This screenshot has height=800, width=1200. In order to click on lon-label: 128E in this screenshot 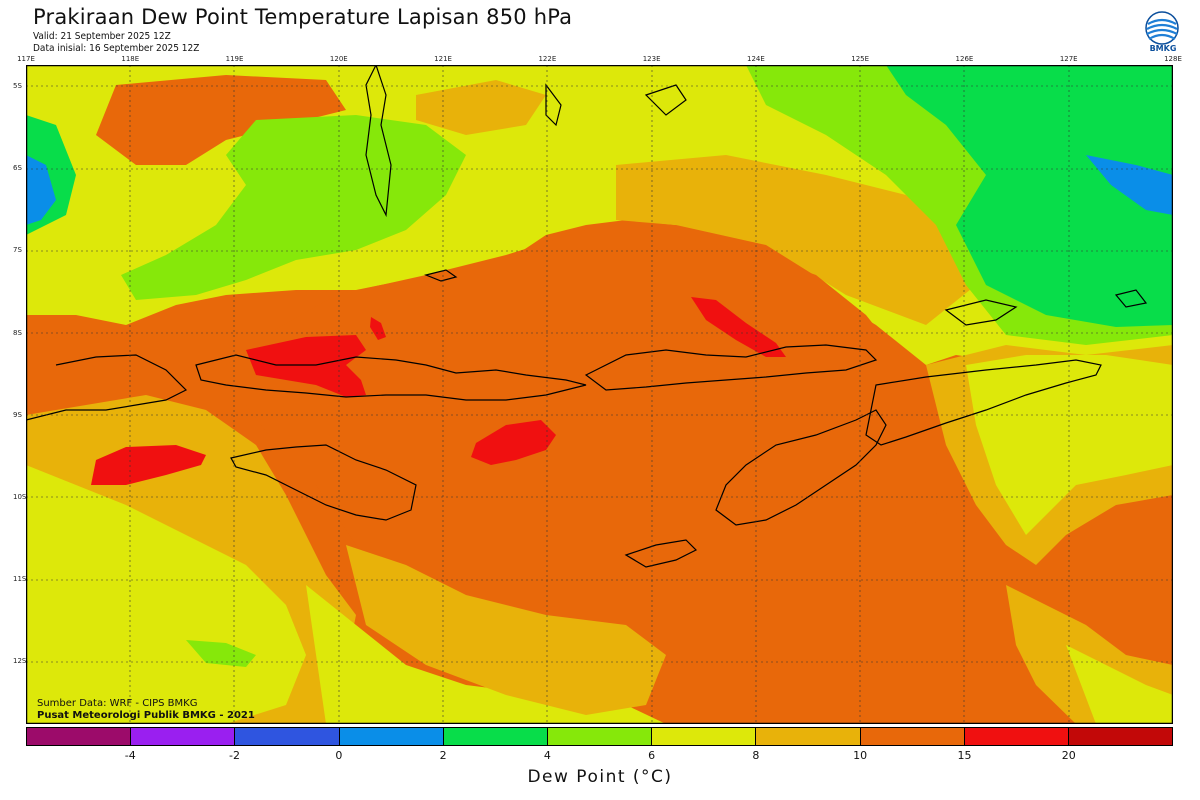, I will do `click(1173, 59)`.